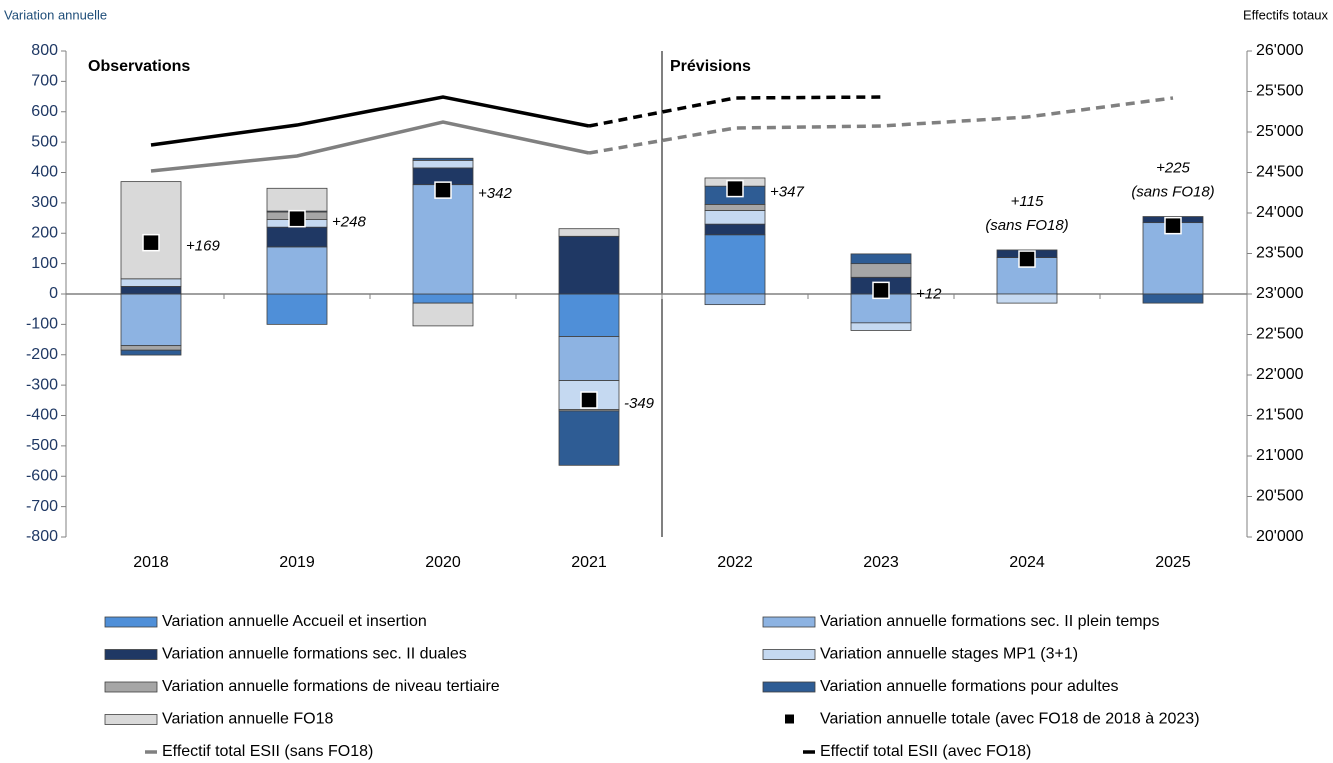  Describe the element at coordinates (1280, 496) in the screenshot. I see `y2-tick-label: 20'500` at that location.